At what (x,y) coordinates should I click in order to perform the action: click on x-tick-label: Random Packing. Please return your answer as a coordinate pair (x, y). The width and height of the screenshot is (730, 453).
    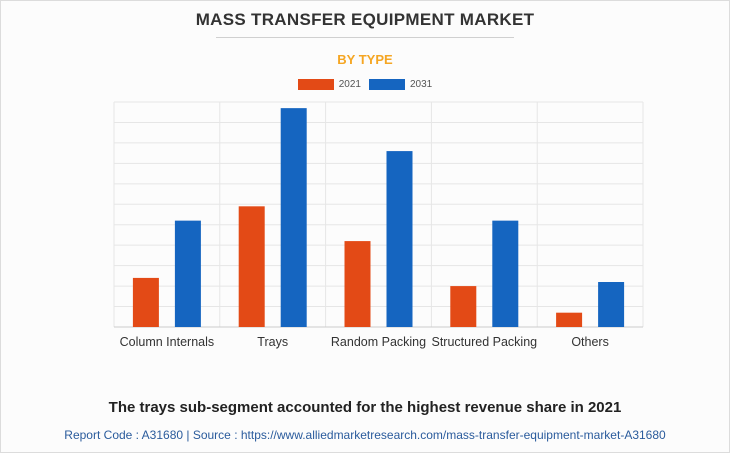
    Looking at the image, I should click on (378, 342).